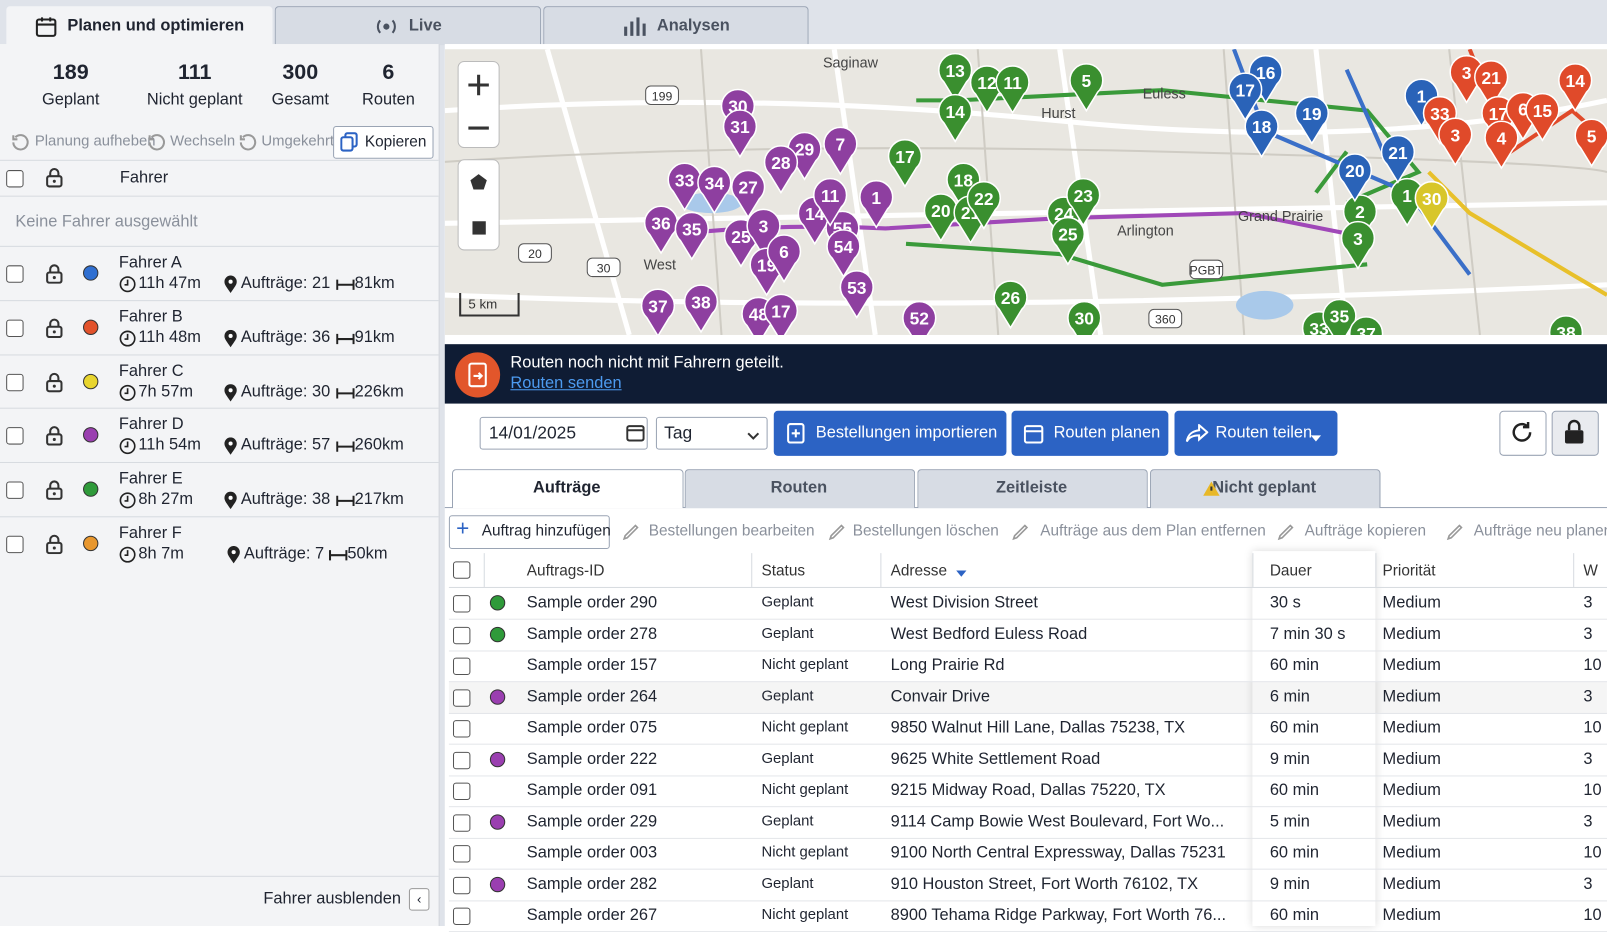  I want to click on stat-value: 189, so click(70, 72).